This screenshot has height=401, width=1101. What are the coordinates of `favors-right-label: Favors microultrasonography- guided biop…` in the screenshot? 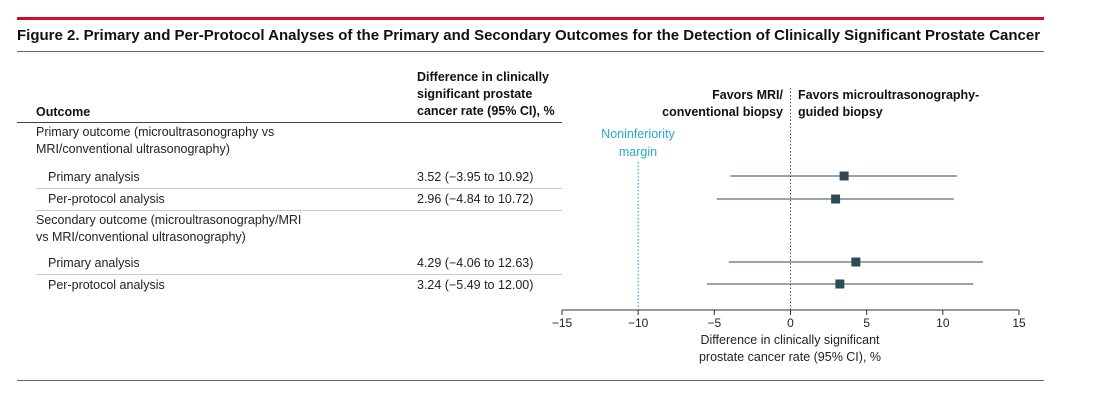 It's located at (889, 103).